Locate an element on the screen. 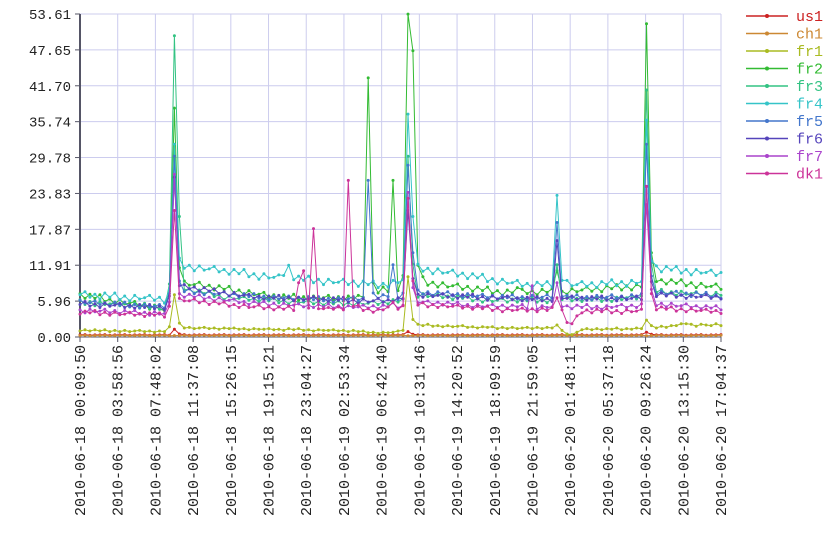  legend-label-dk1: dk1 is located at coordinates (809, 175).